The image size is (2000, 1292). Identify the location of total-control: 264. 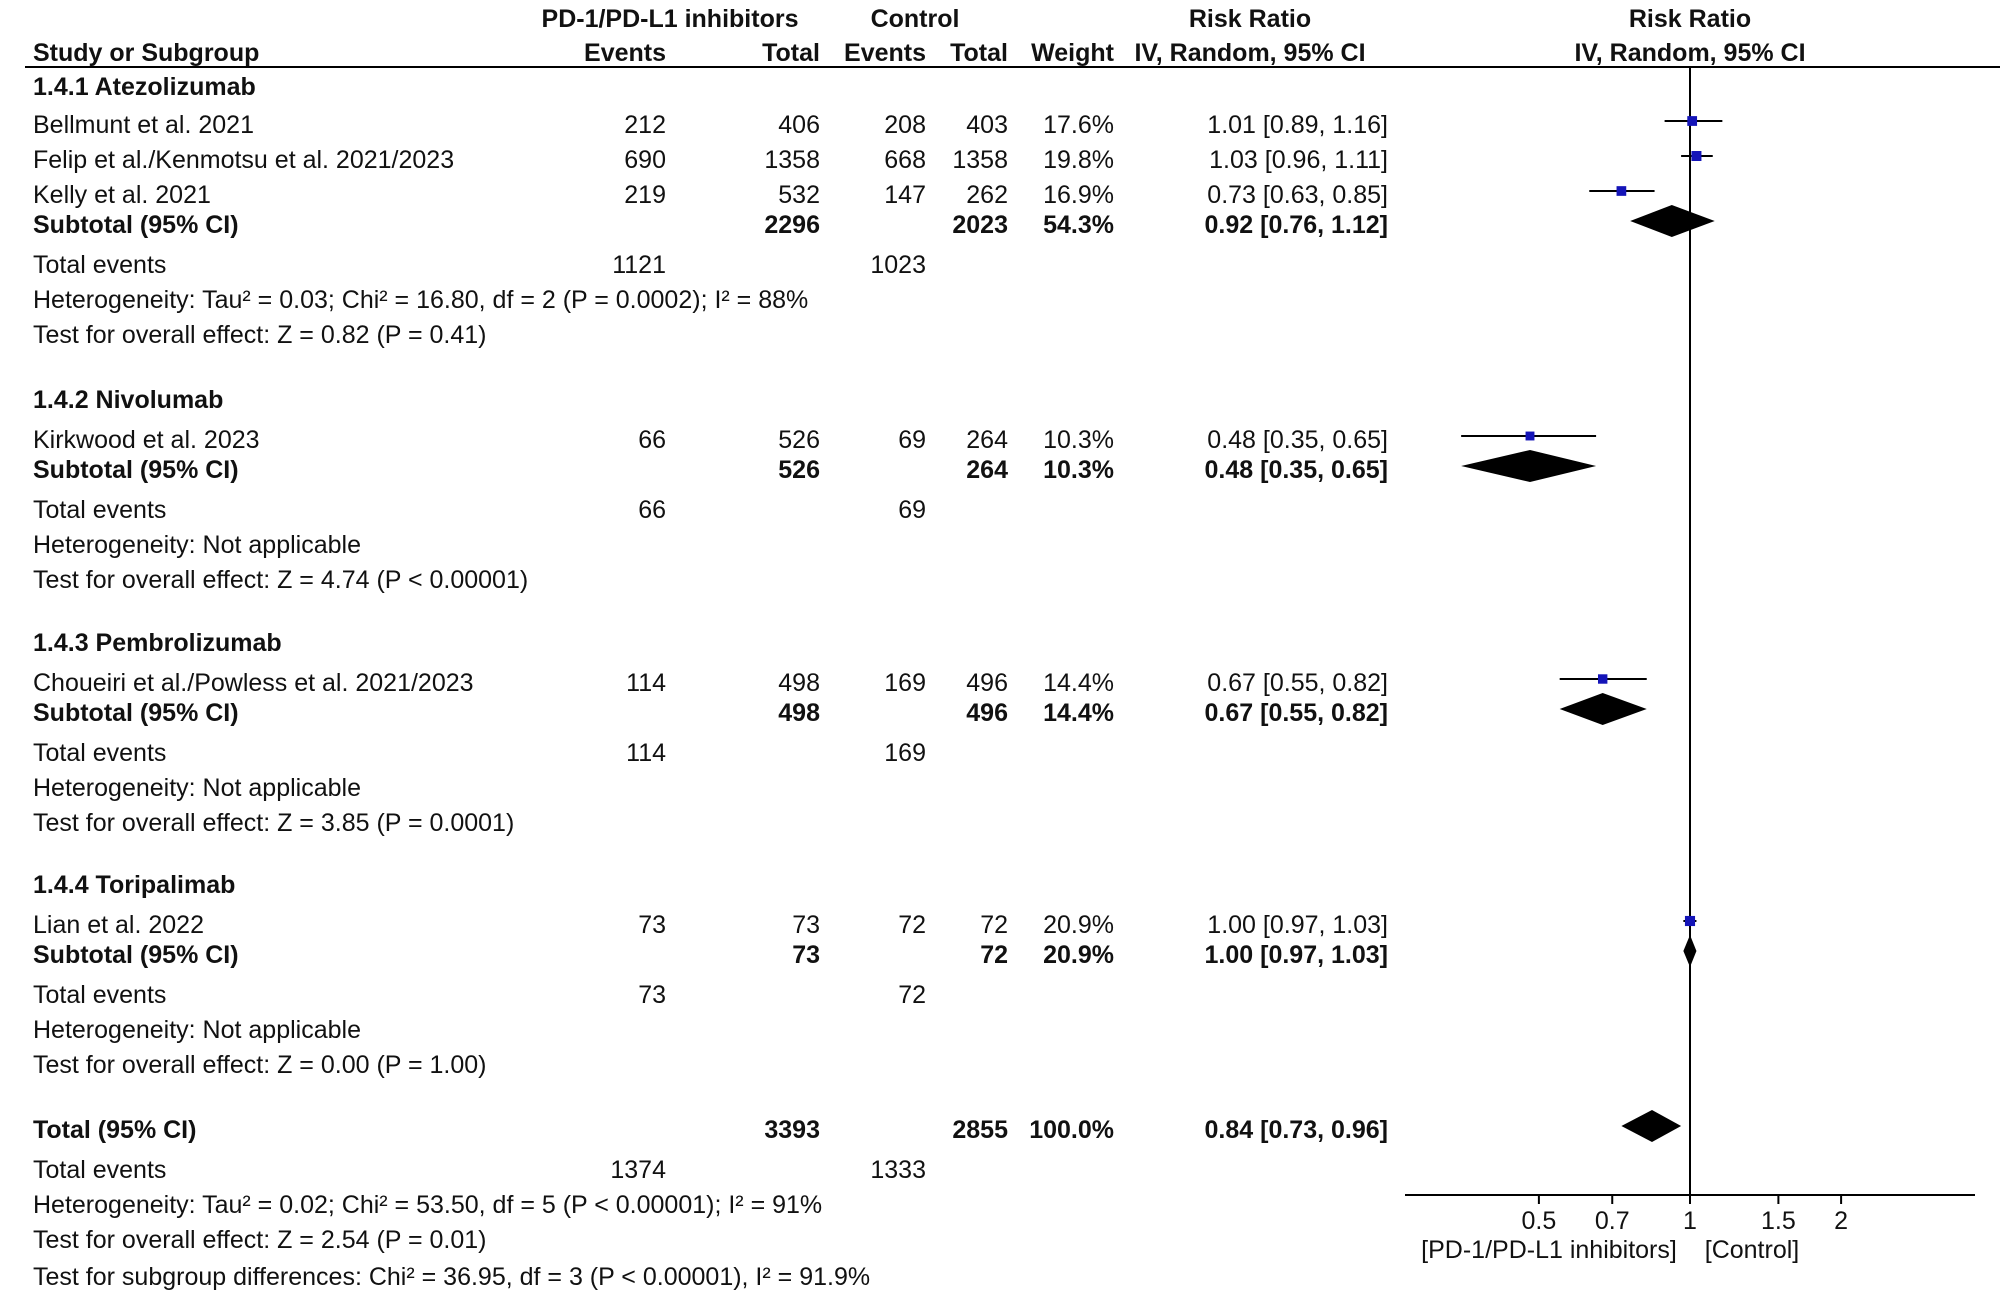
(987, 440).